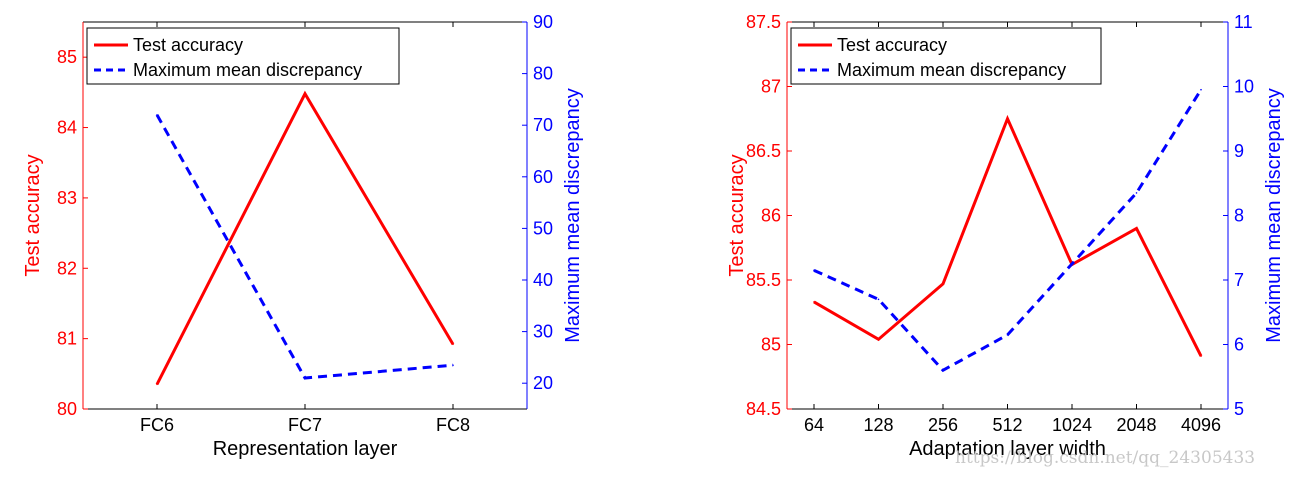 The width and height of the screenshot is (1305, 479). What do you see at coordinates (67, 198) in the screenshot?
I see `y-left-tick-label: 83` at bounding box center [67, 198].